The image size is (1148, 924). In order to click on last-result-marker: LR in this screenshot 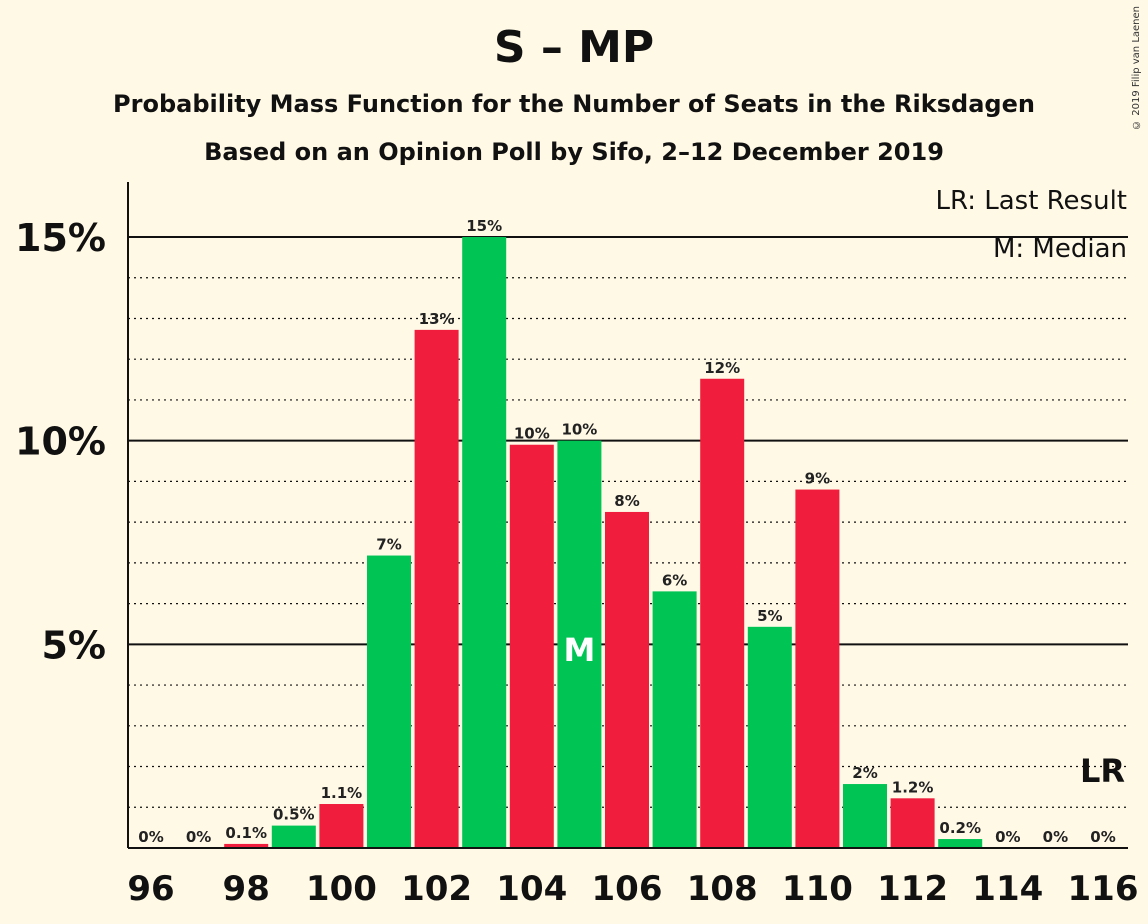, I will do `click(1102, 771)`.